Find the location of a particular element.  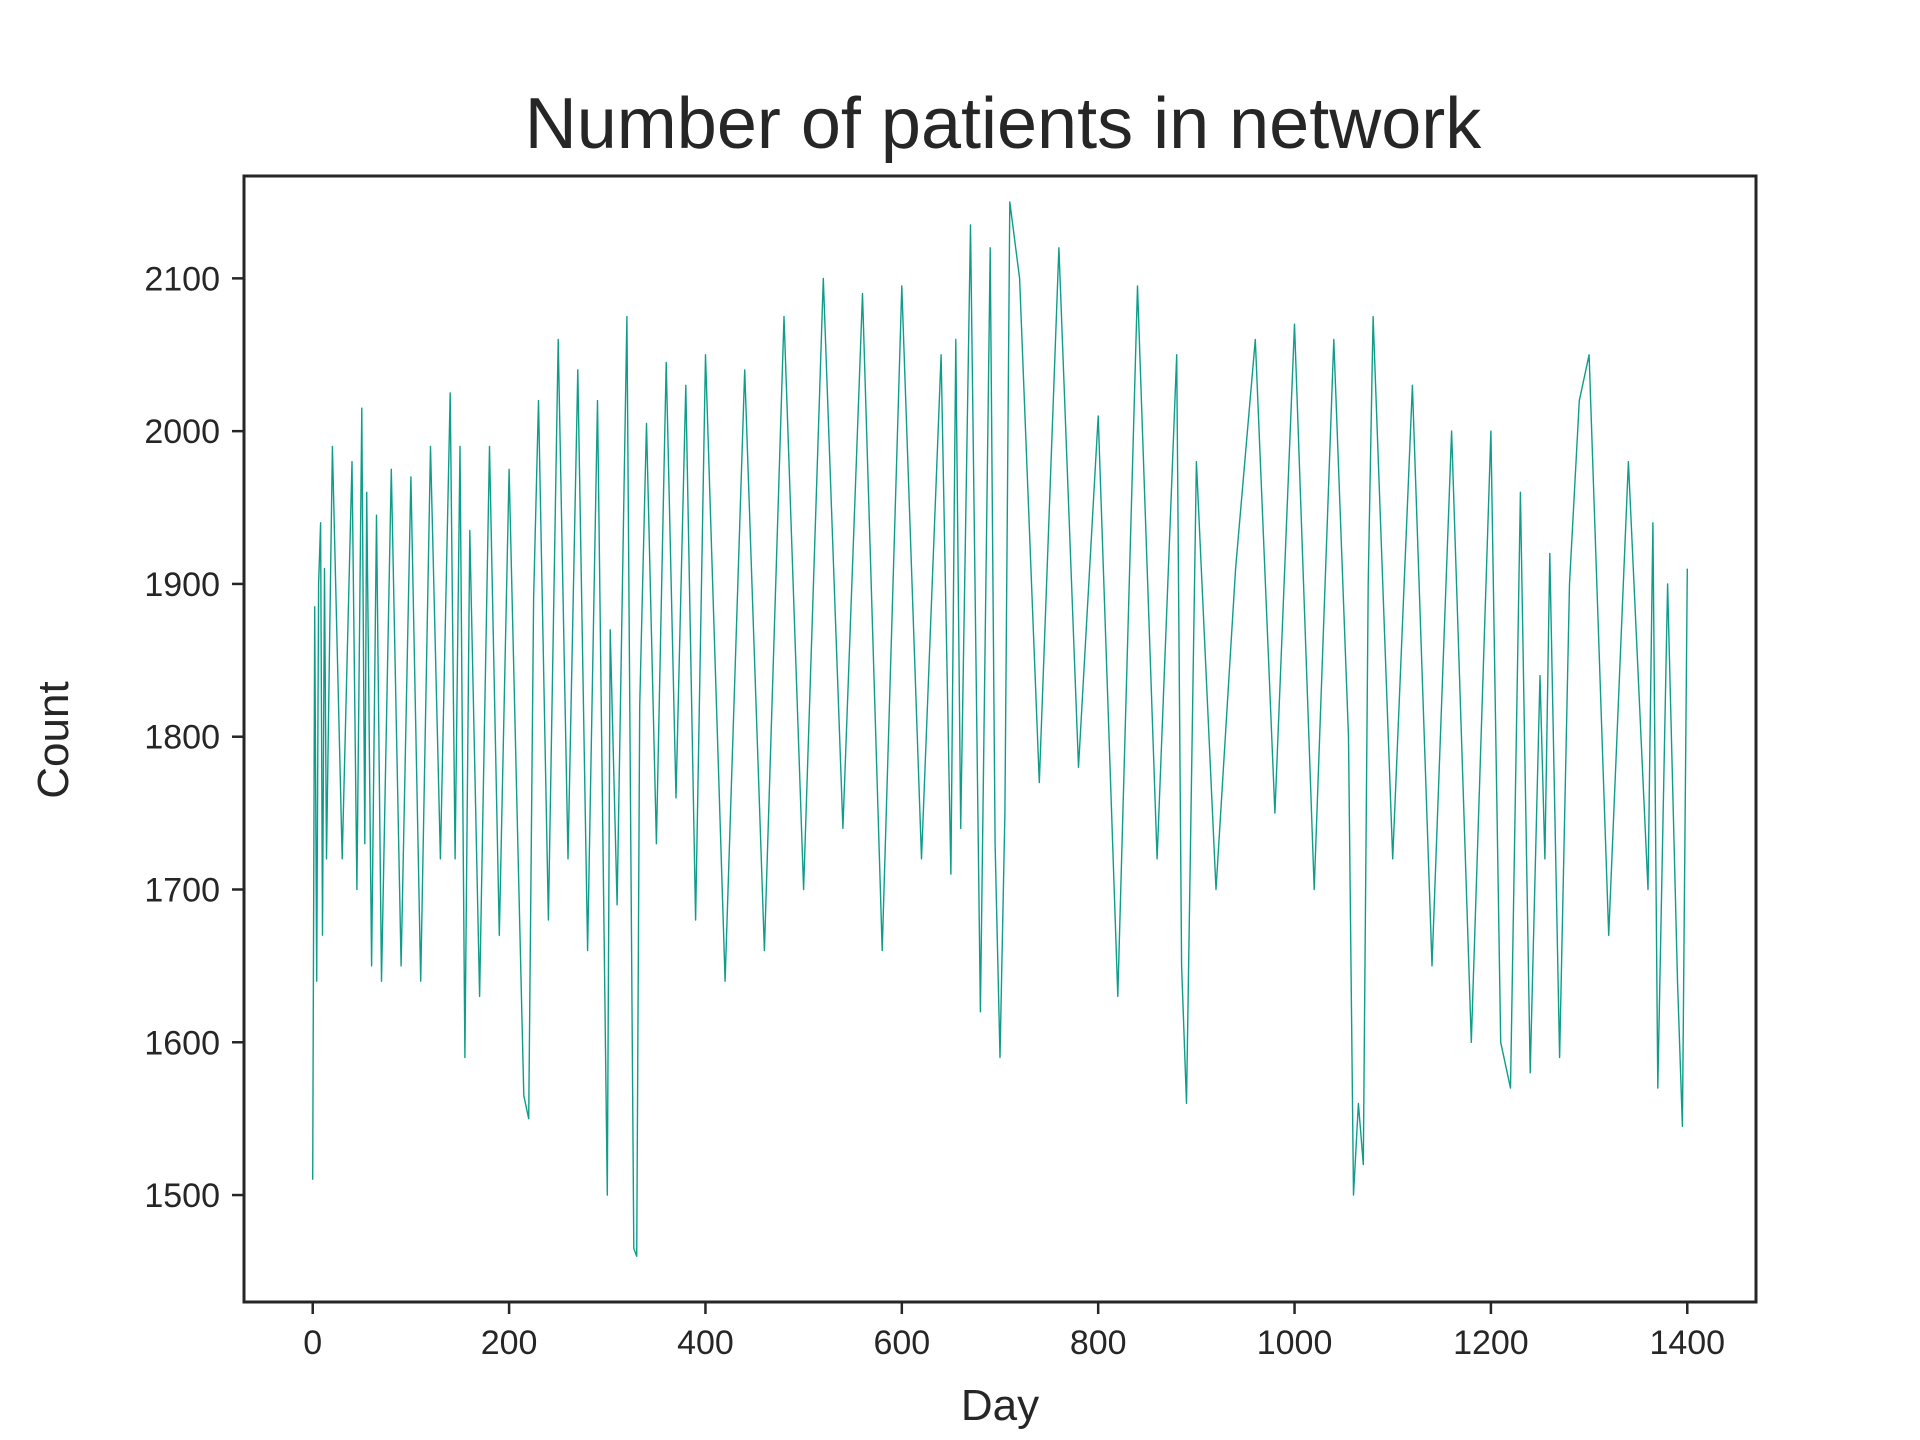

y-tick-label: 1600 is located at coordinates (182, 1043).